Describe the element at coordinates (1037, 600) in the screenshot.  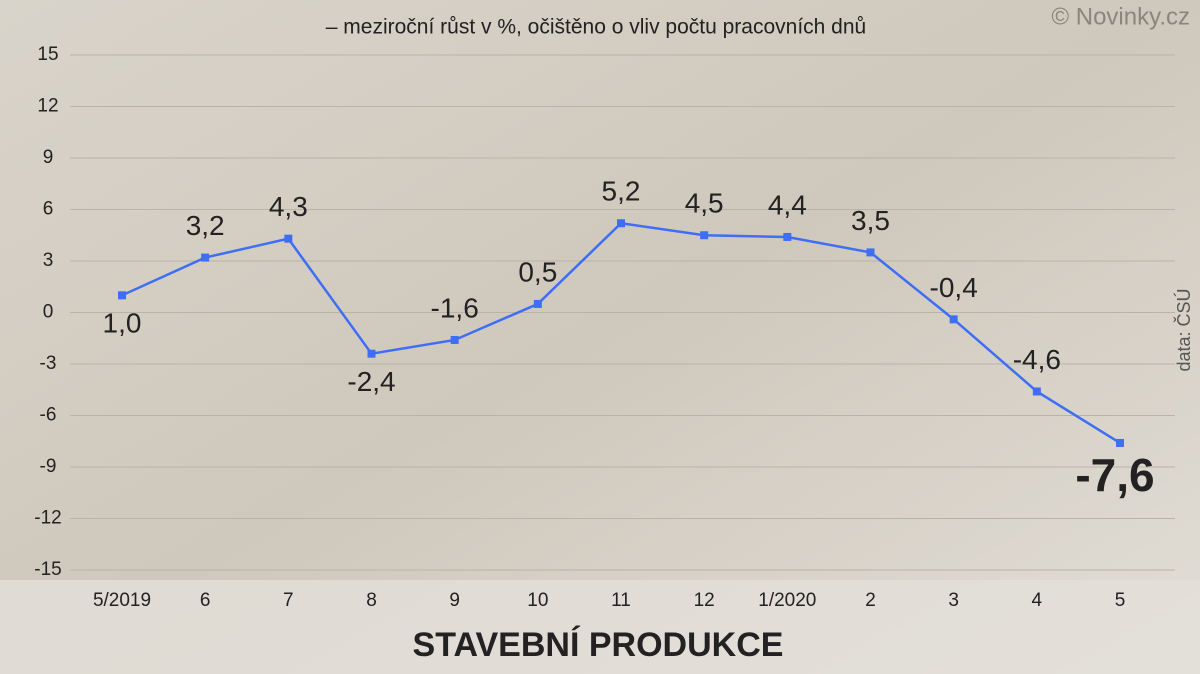
I see `x-tick-label: 4` at that location.